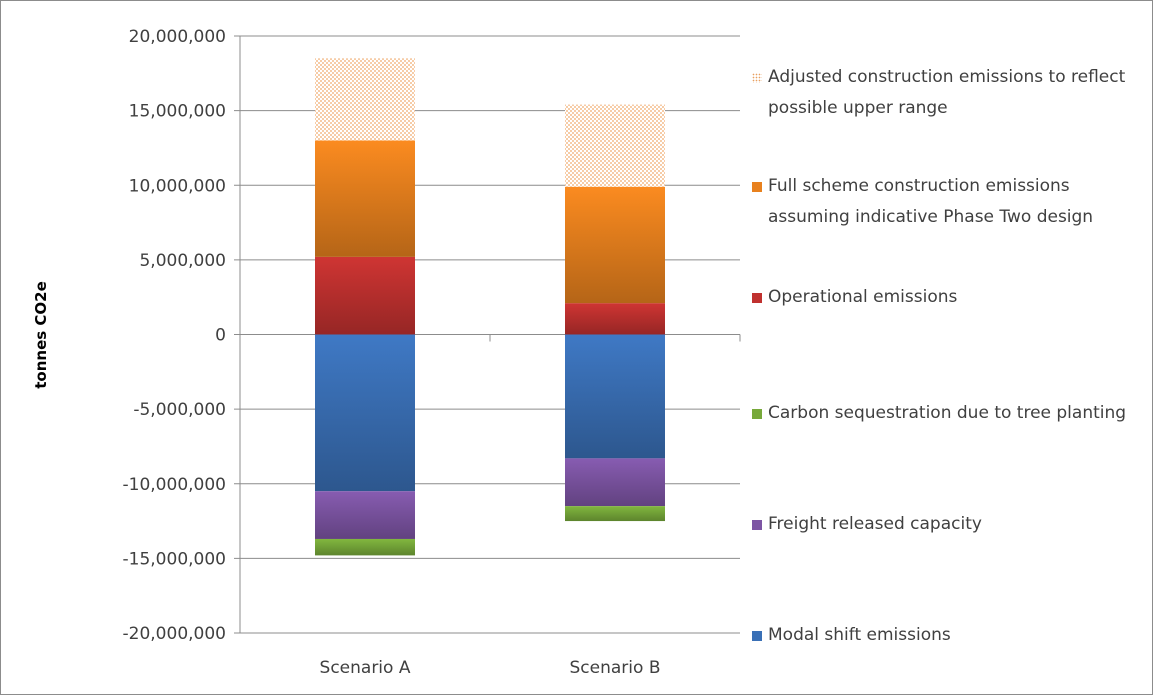 The image size is (1153, 695). Describe the element at coordinates (863, 297) in the screenshot. I see `legend-label: Operational emissions` at that location.